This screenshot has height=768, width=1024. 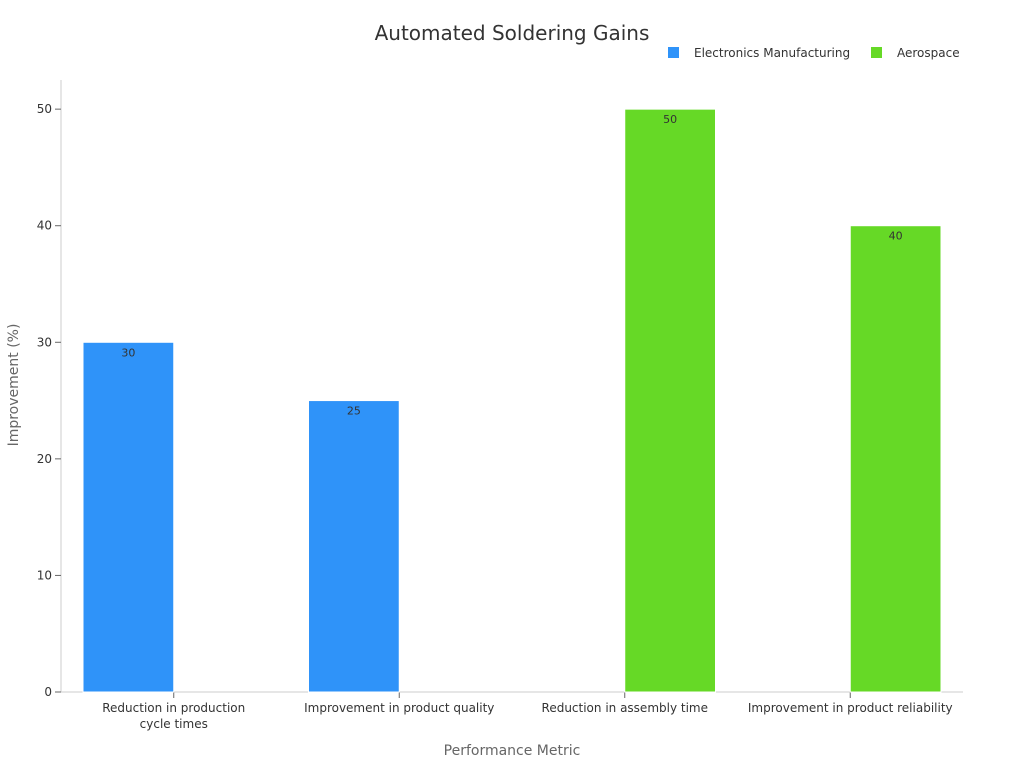 I want to click on x-tick-label: Reduction in production cycle times, so click(x=173, y=716).